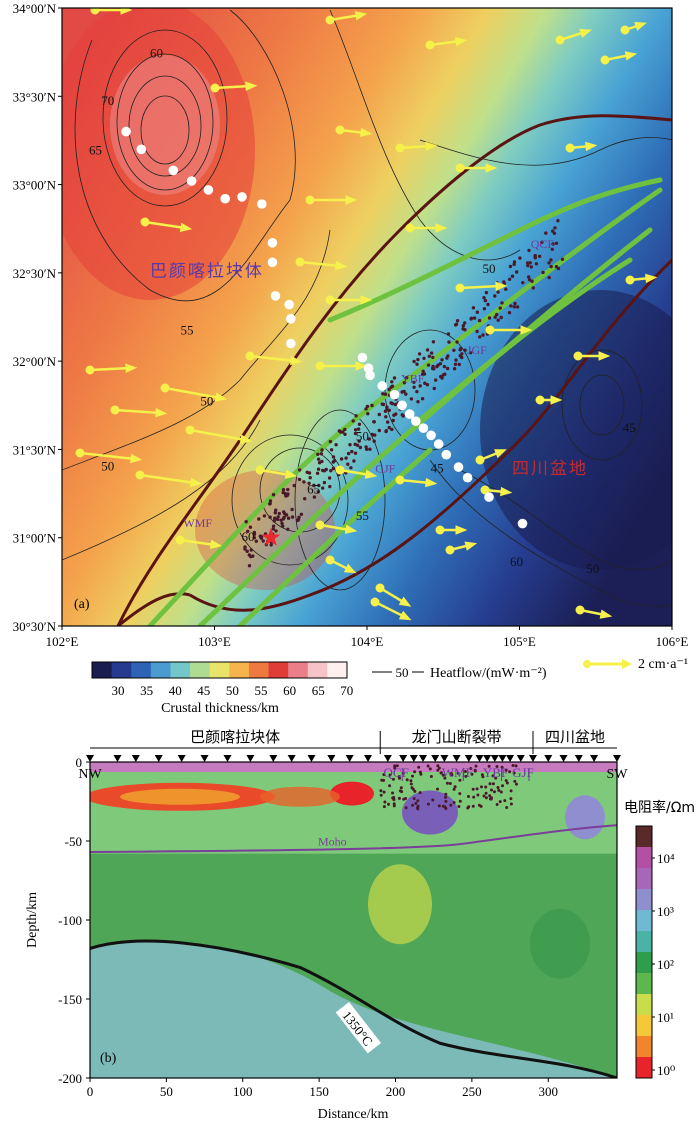  Describe the element at coordinates (107, 100) in the screenshot. I see `contour-value-label: 70` at that location.